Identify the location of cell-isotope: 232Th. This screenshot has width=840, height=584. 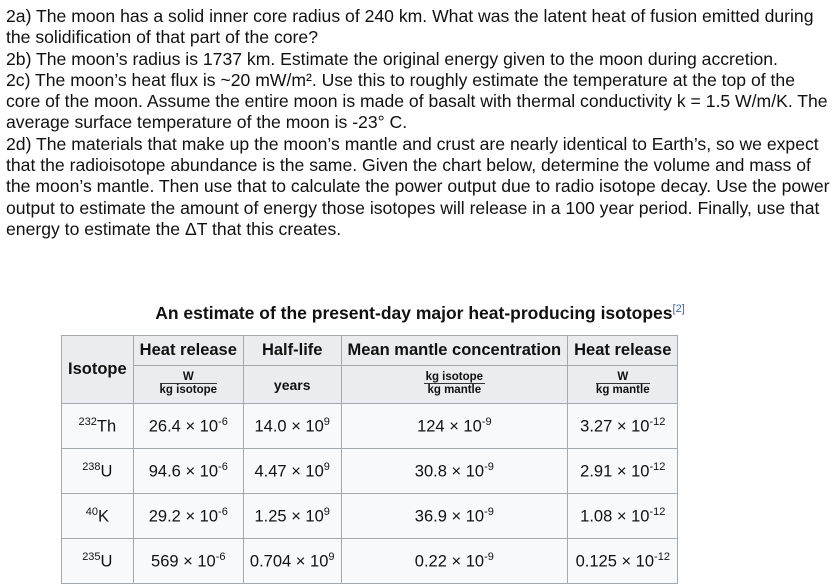
(97, 426).